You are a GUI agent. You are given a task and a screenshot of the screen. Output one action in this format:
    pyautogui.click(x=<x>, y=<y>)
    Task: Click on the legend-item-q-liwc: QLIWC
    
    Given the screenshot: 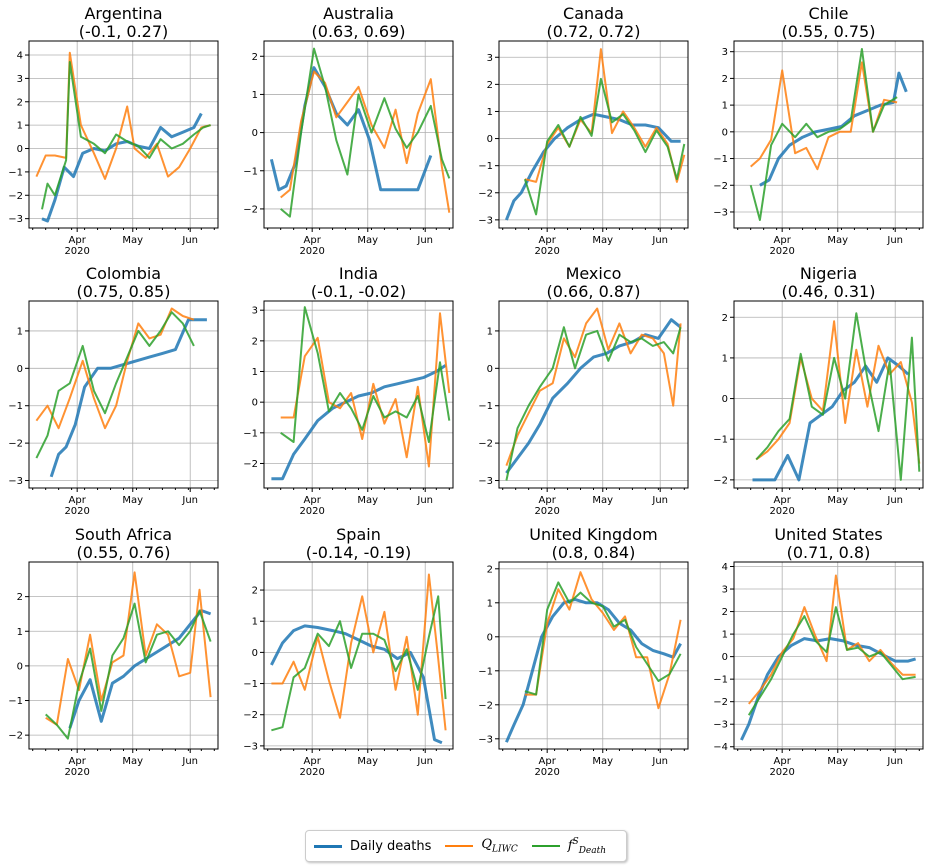 What is the action you would take?
    pyautogui.click(x=481, y=846)
    